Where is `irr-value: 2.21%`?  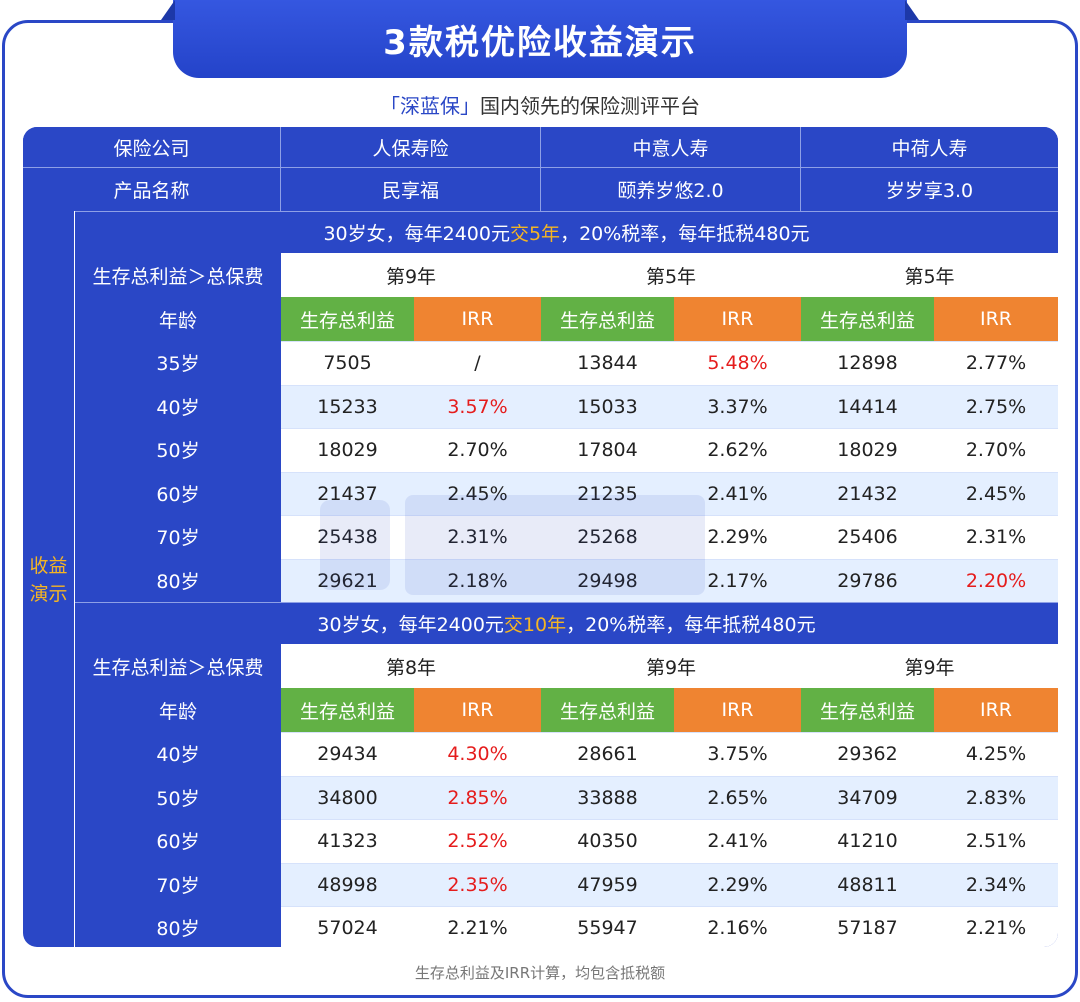 irr-value: 2.21% is located at coordinates (477, 926).